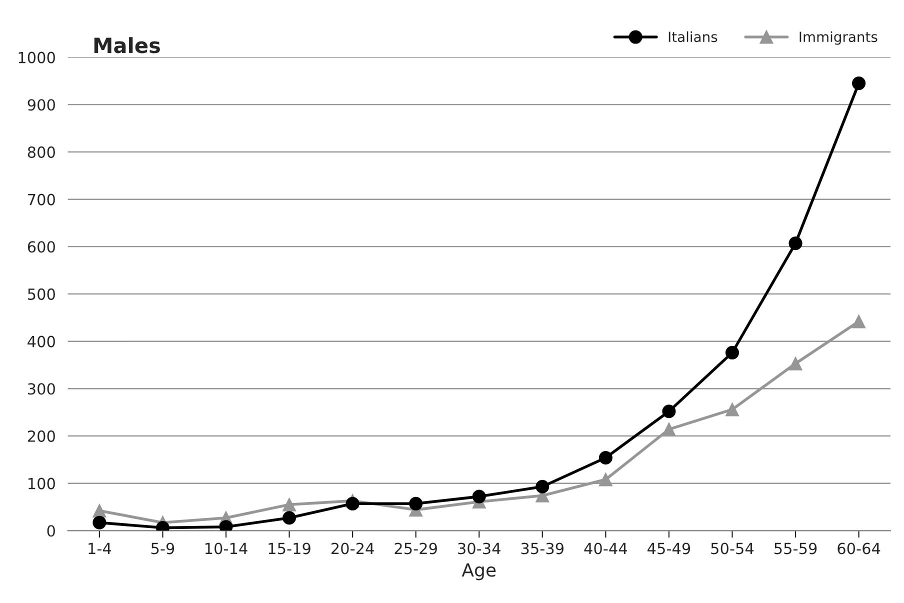  Describe the element at coordinates (352, 548) in the screenshot. I see `x-tick-label: 20-24` at that location.